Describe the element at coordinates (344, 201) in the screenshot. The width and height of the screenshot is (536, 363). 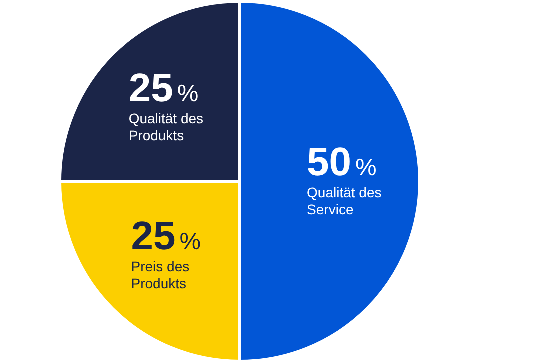
I see `slice-label: Qualität des Service` at that location.